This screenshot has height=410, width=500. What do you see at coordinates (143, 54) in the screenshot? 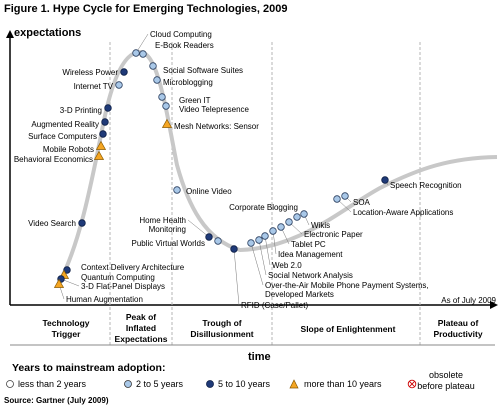
I see `point-e-book-readers` at bounding box center [143, 54].